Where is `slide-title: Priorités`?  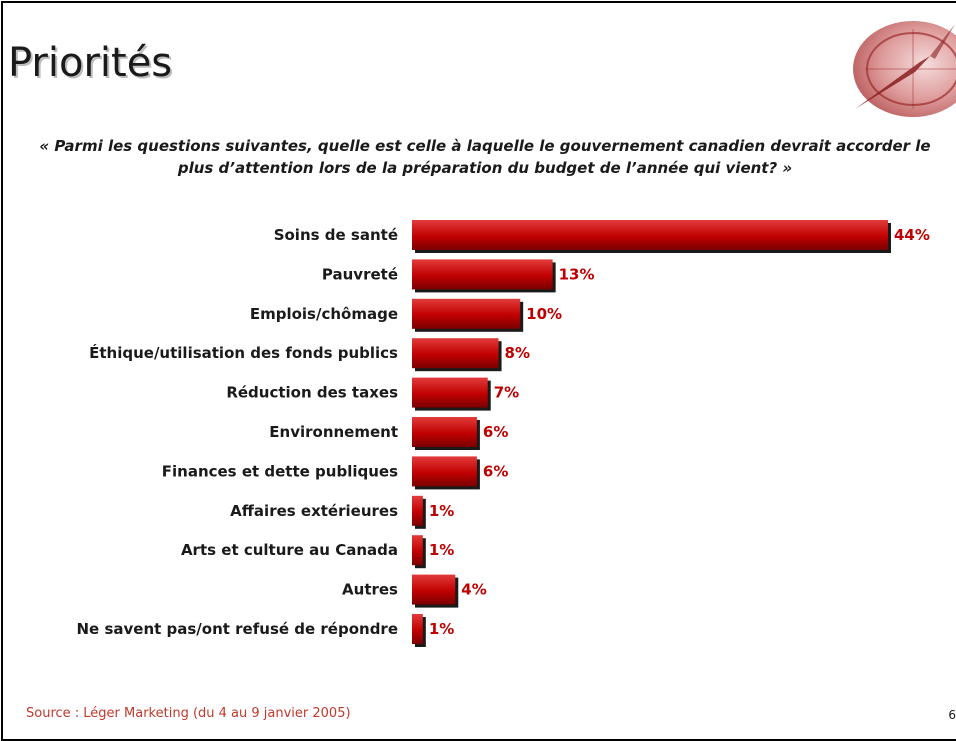 slide-title: Priorités is located at coordinates (90, 63).